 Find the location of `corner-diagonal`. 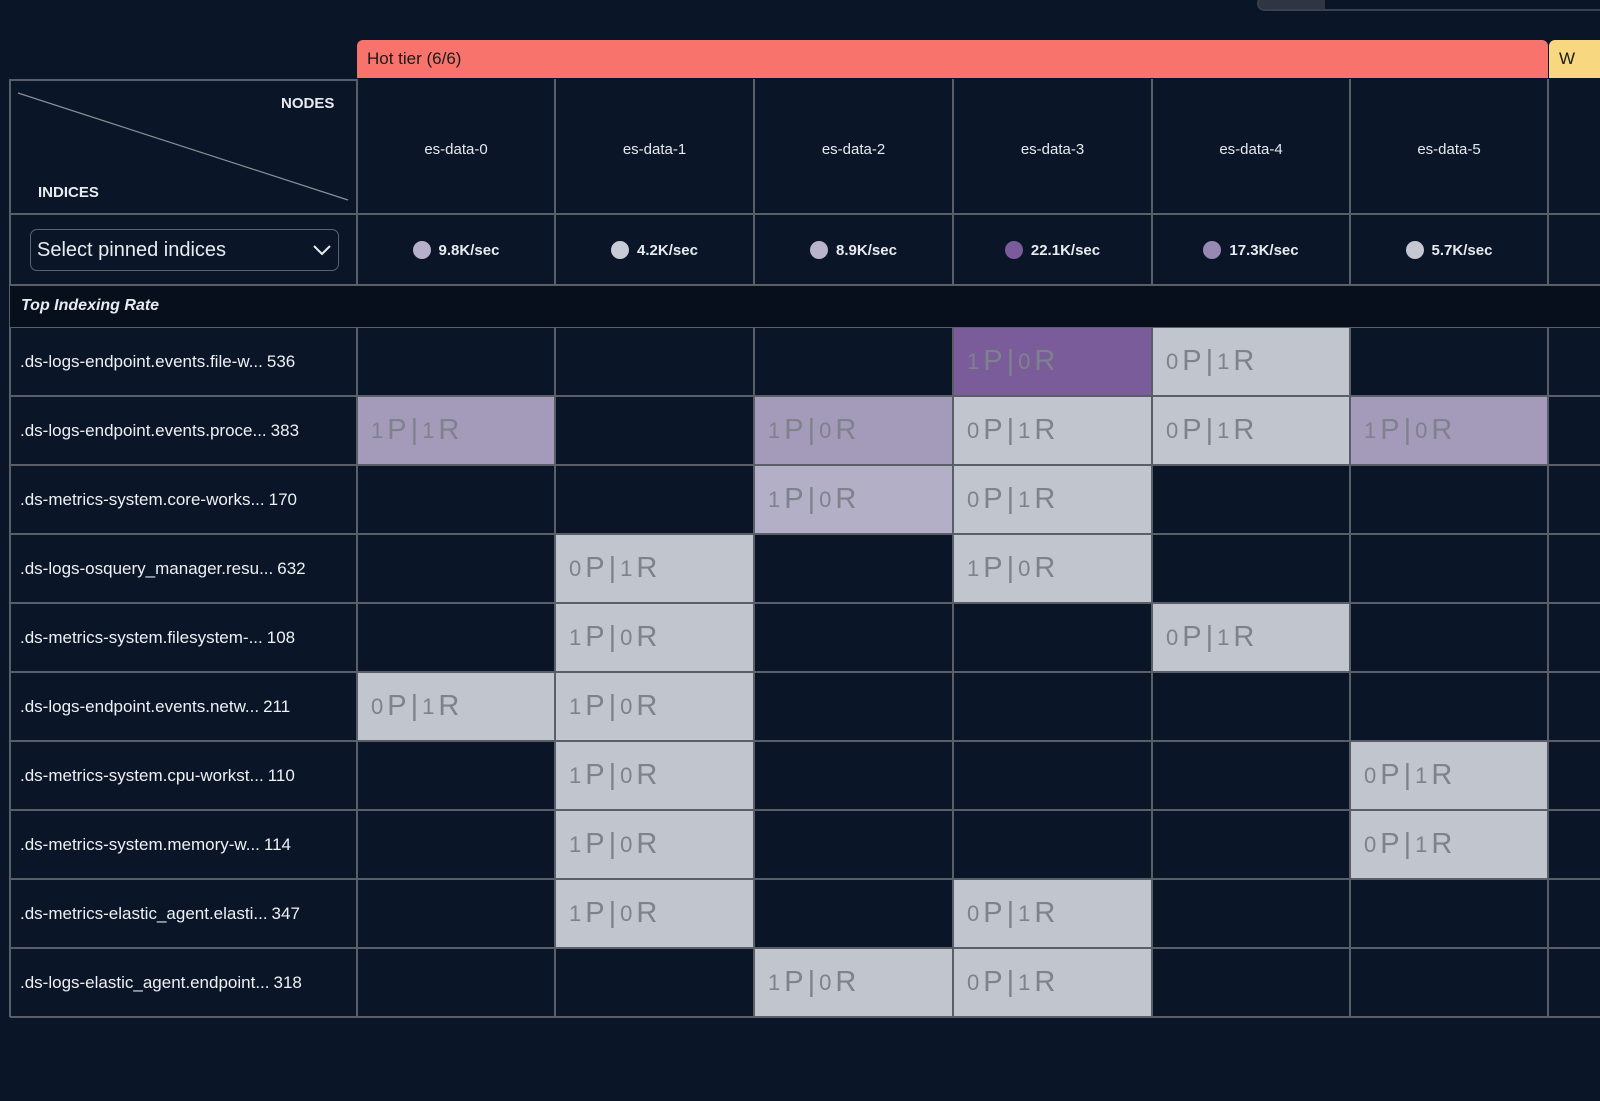

corner-diagonal is located at coordinates (183, 146).